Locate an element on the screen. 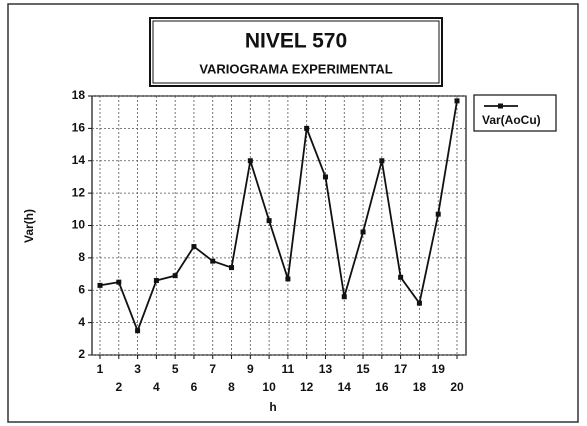  x-tick-label: 18 is located at coordinates (420, 387).